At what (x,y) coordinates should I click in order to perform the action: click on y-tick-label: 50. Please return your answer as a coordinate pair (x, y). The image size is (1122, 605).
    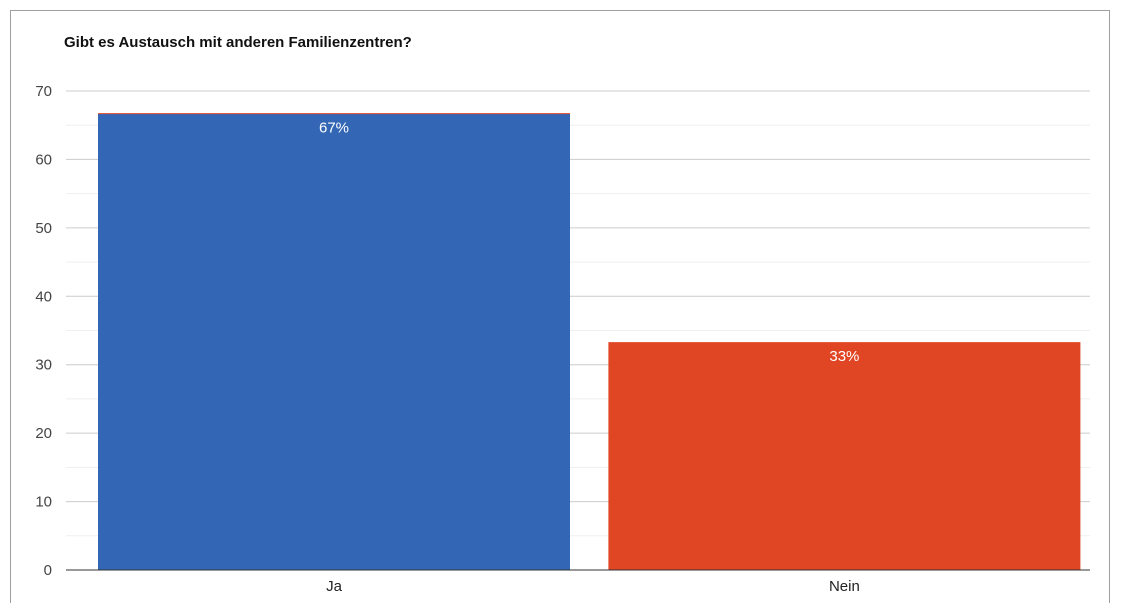
    Looking at the image, I should click on (43, 228).